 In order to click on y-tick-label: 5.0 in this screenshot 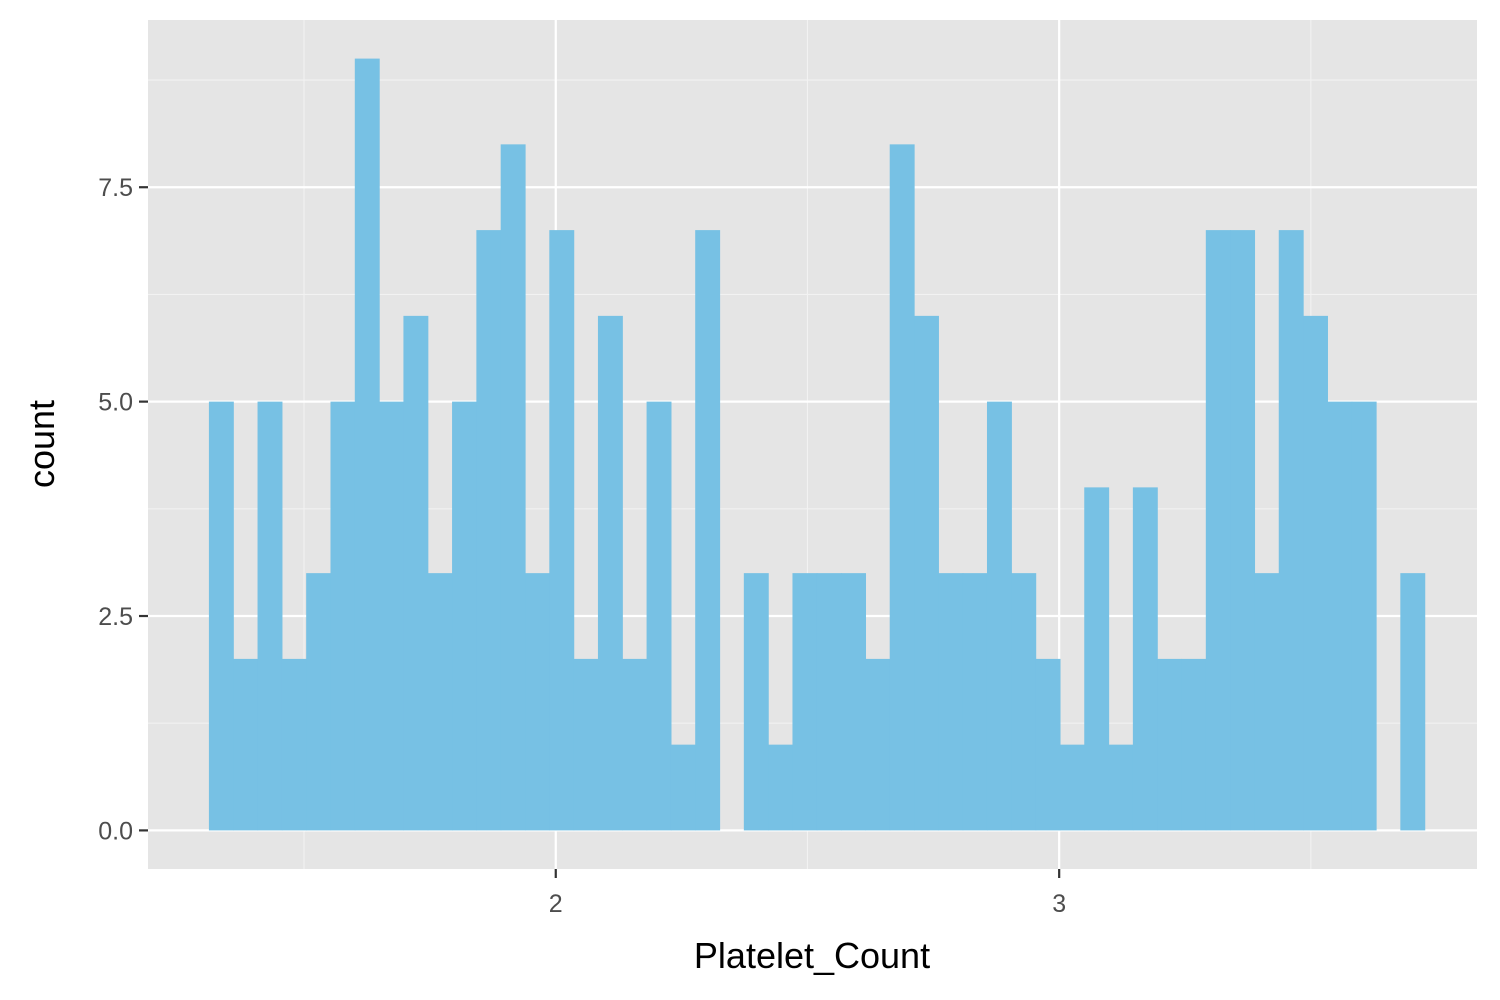, I will do `click(115, 403)`.